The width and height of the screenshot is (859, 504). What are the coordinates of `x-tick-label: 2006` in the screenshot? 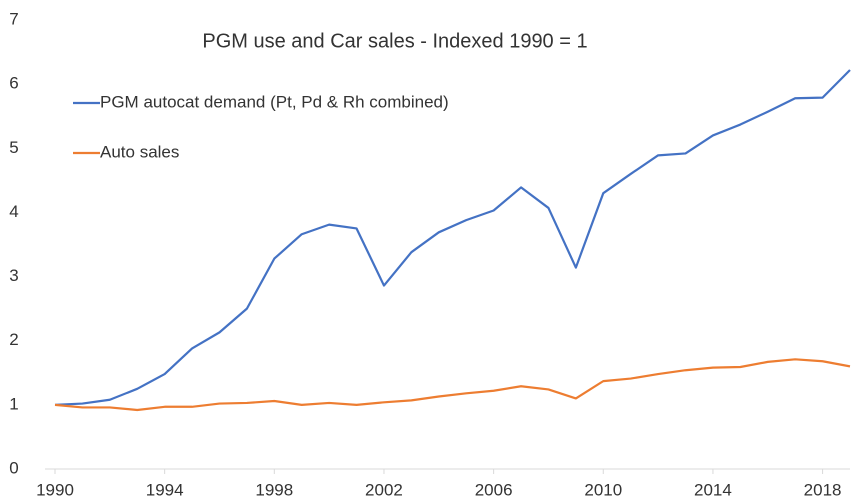 It's located at (494, 489).